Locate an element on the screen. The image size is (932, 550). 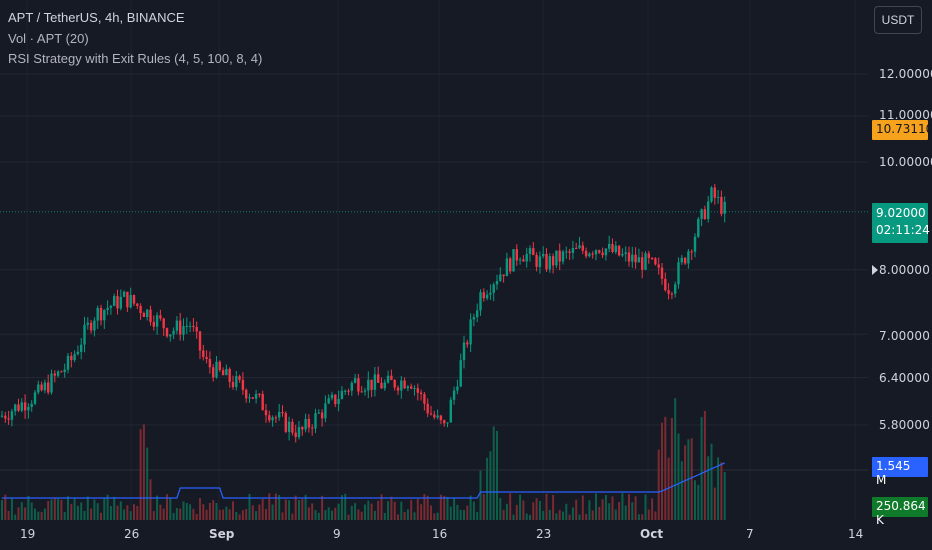
symbol-title: APT / TetherUS, 4h, BINANCE is located at coordinates (96, 17).